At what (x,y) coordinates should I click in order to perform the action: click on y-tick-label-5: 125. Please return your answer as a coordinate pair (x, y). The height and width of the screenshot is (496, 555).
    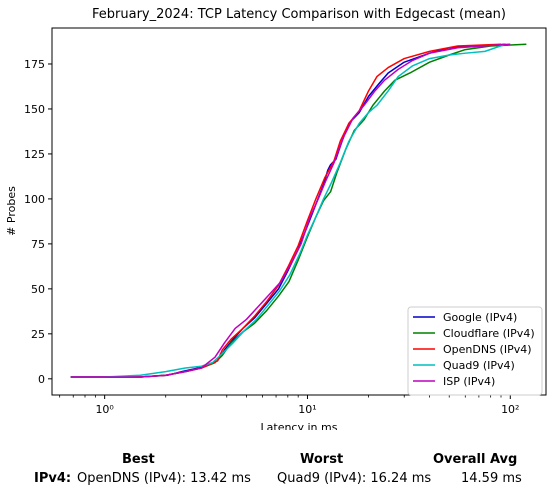
    Looking at the image, I should click on (34, 154).